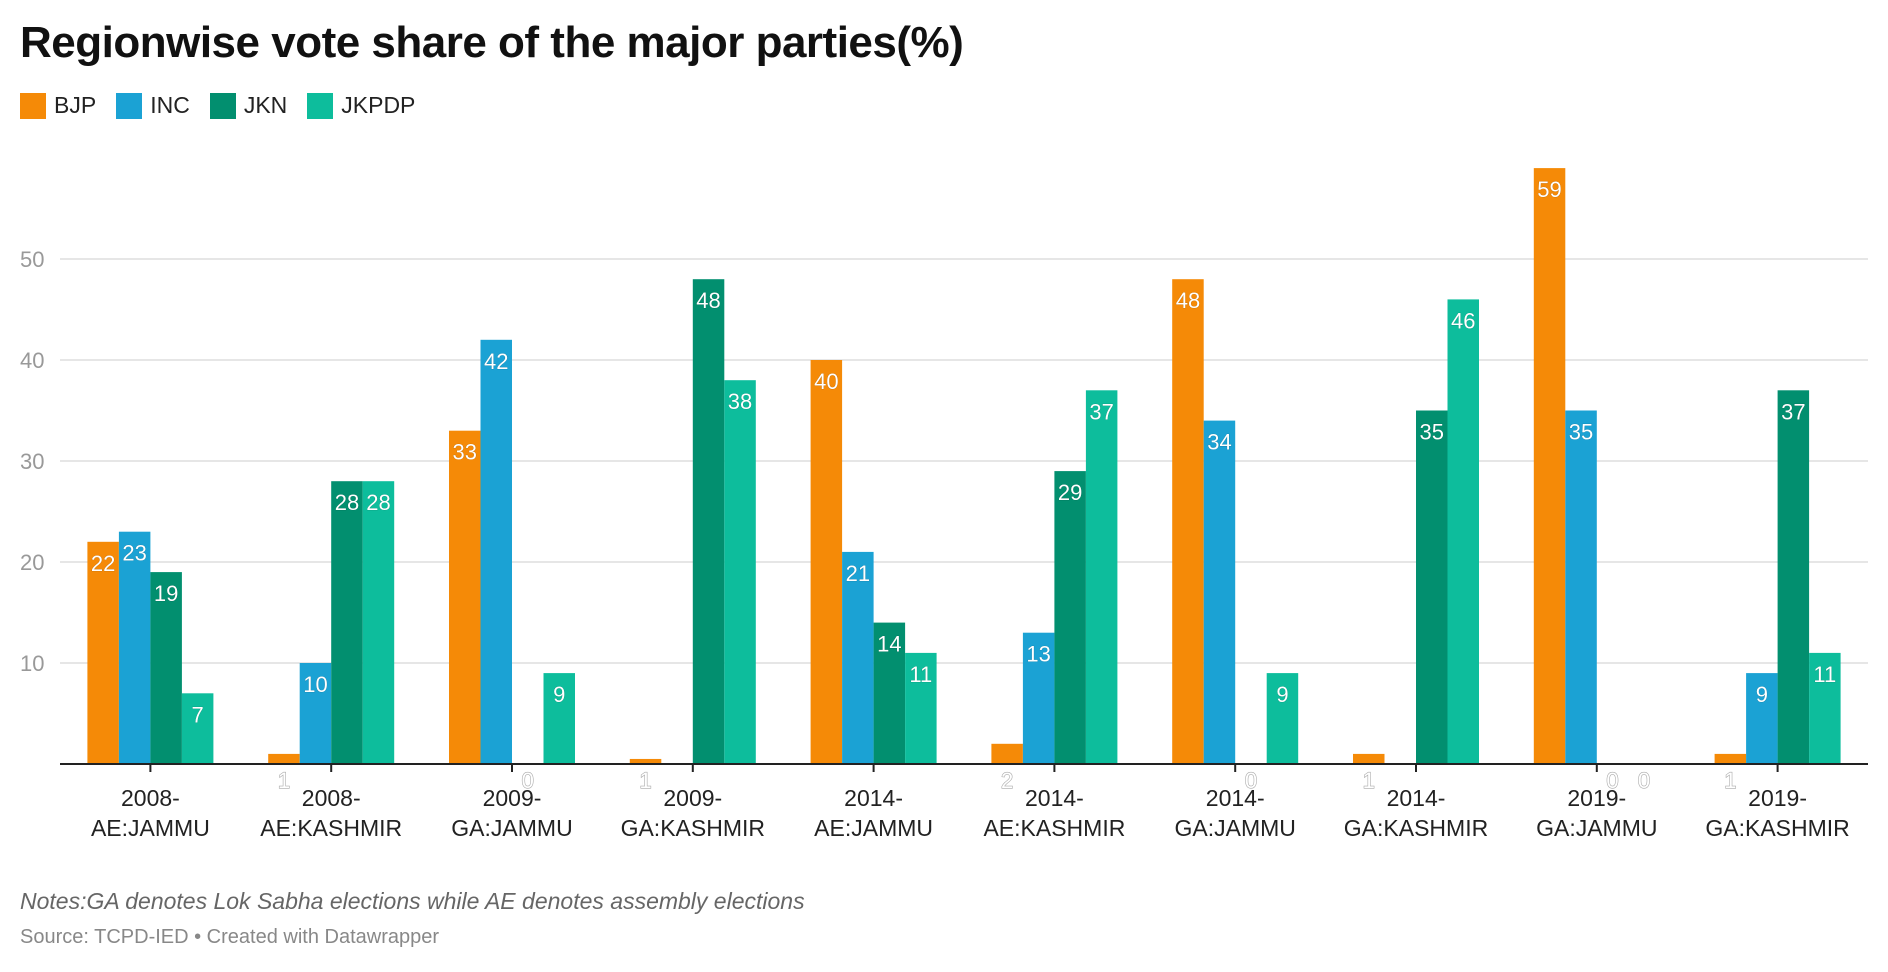 This screenshot has height=972, width=1888. What do you see at coordinates (315, 684) in the screenshot?
I see `data-label: 10` at bounding box center [315, 684].